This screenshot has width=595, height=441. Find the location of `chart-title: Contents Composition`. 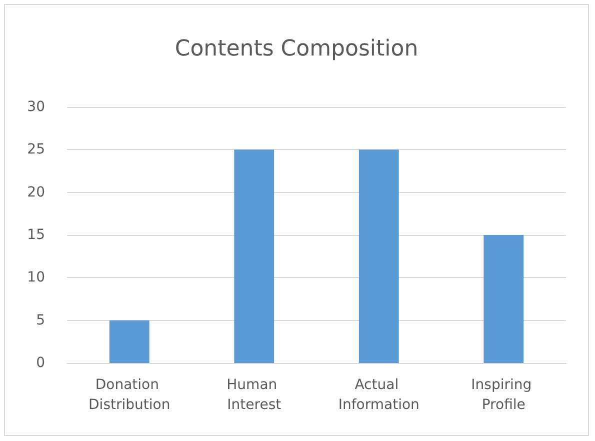

chart-title: Contents Composition is located at coordinates (296, 49).